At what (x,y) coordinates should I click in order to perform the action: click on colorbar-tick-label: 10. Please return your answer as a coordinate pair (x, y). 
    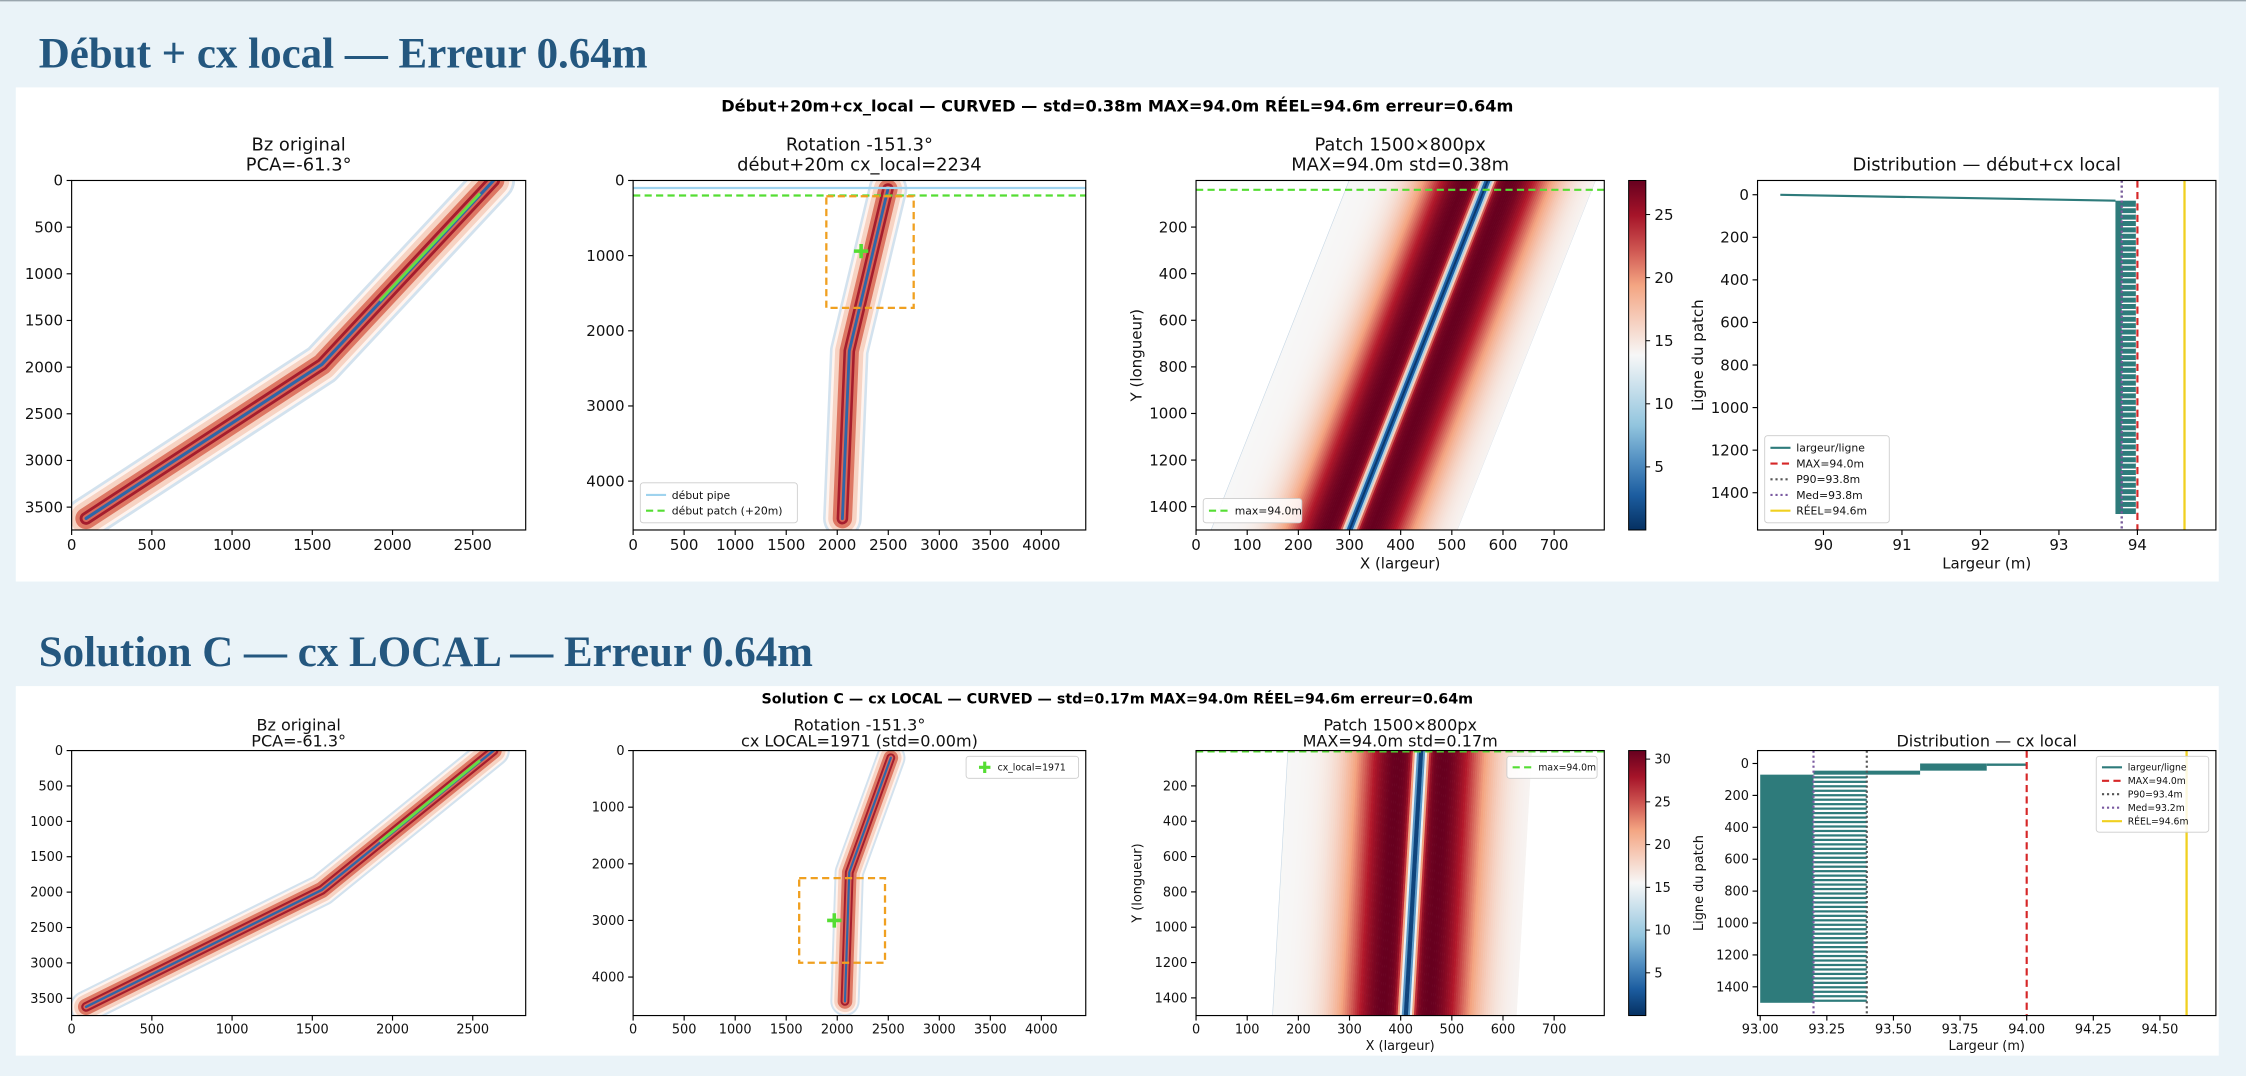
    Looking at the image, I should click on (1662, 931).